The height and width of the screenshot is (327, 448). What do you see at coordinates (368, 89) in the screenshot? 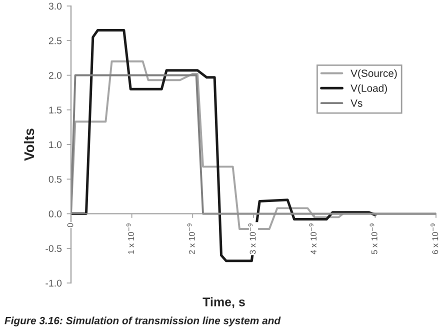
I see `legend-label: V(Load)` at bounding box center [368, 89].